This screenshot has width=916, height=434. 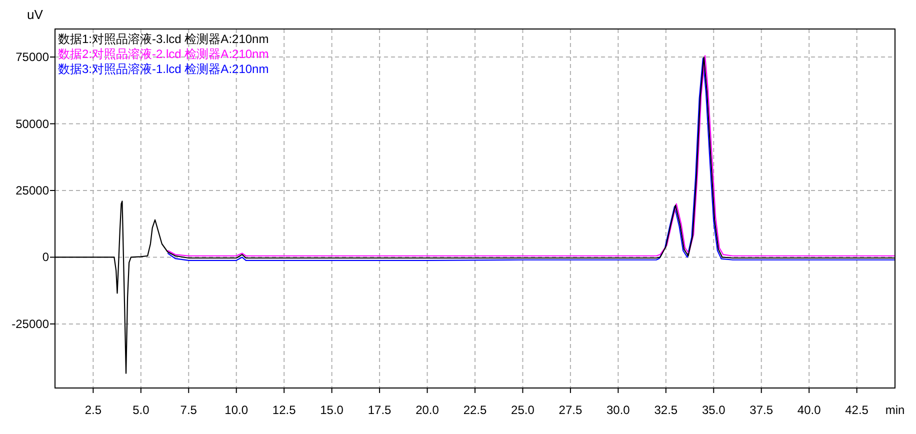 I want to click on x-tick-label: 25.0, so click(x=523, y=410).